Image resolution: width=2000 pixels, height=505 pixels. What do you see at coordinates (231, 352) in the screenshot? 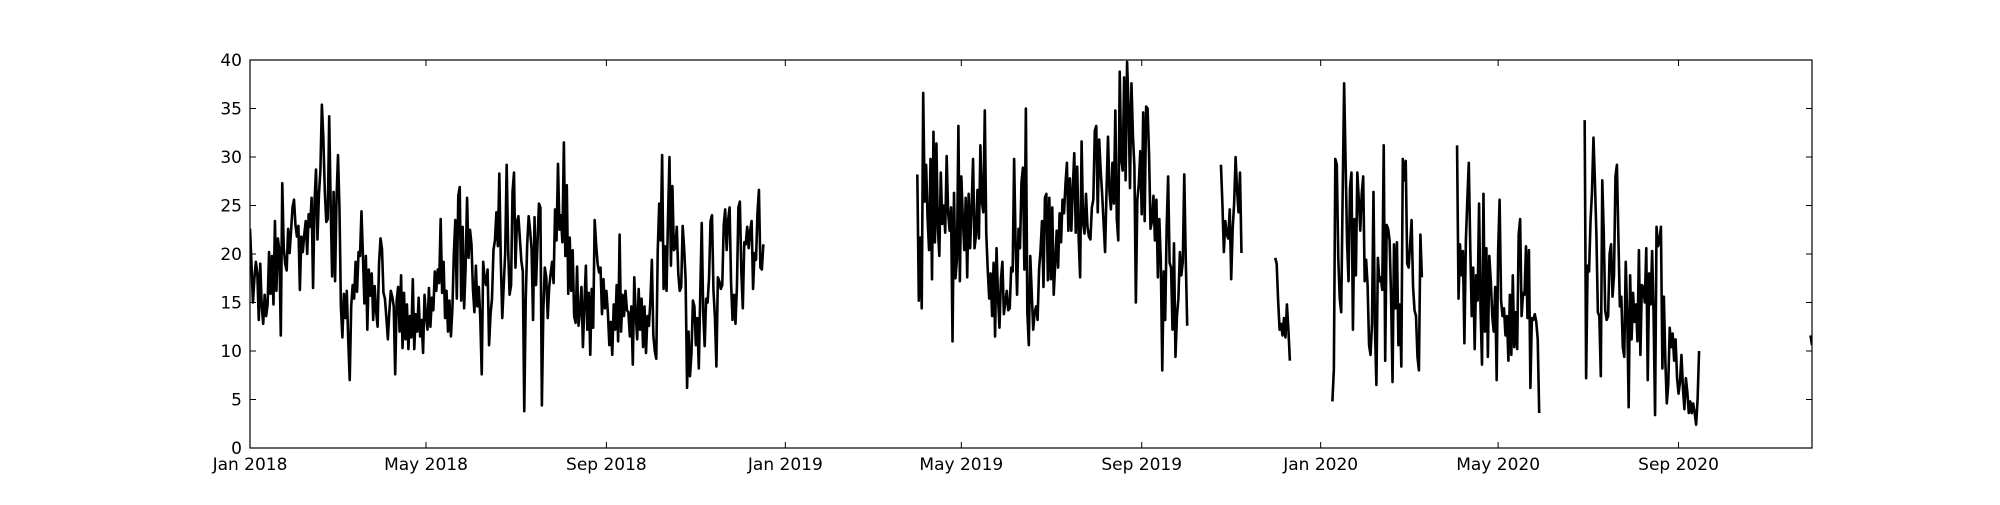
I see `y-tick-label: 10` at bounding box center [231, 352].